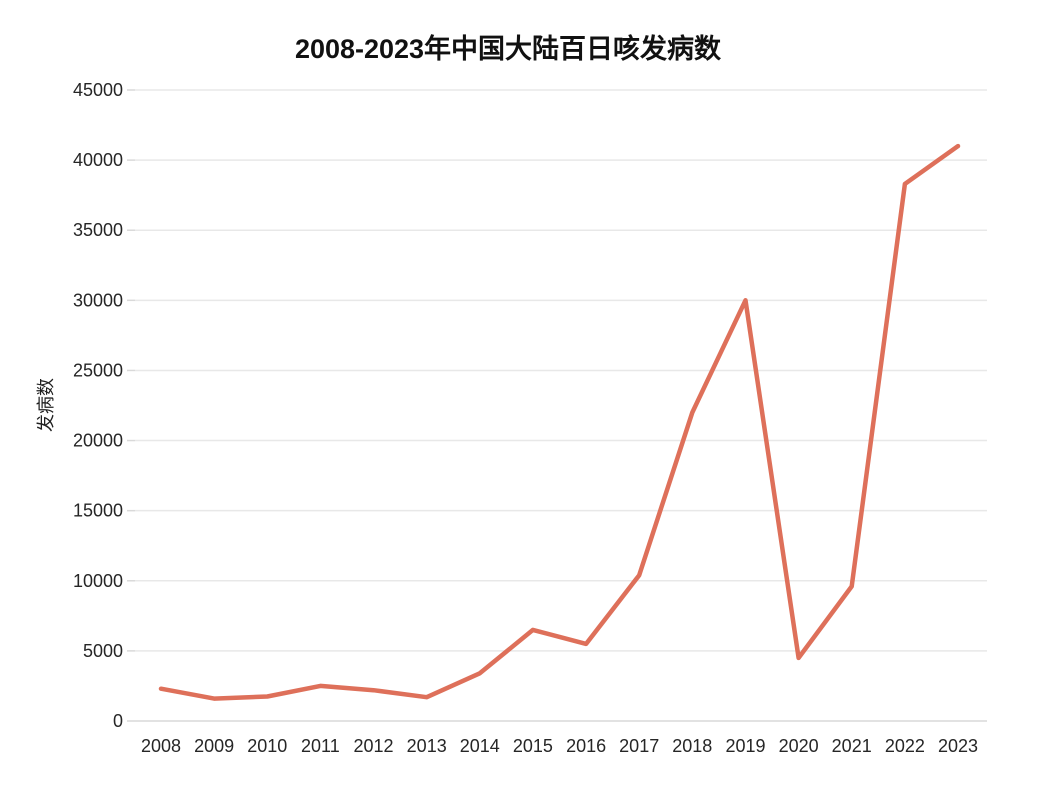  What do you see at coordinates (98, 90) in the screenshot?
I see `y-tick-label: 45000` at bounding box center [98, 90].